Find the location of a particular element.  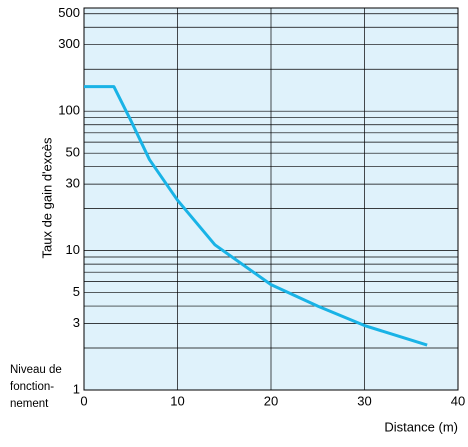

y-tick-label: 1 is located at coordinates (76, 388).